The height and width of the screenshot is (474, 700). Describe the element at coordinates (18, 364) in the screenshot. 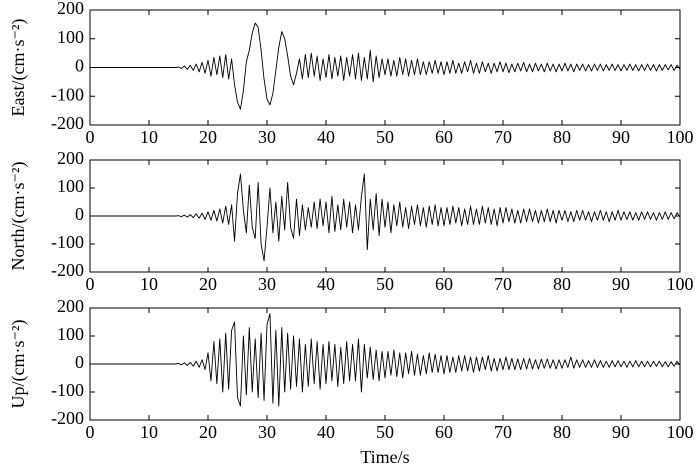

I see `y-axis-label: Up/(cm·s⁻²)` at that location.